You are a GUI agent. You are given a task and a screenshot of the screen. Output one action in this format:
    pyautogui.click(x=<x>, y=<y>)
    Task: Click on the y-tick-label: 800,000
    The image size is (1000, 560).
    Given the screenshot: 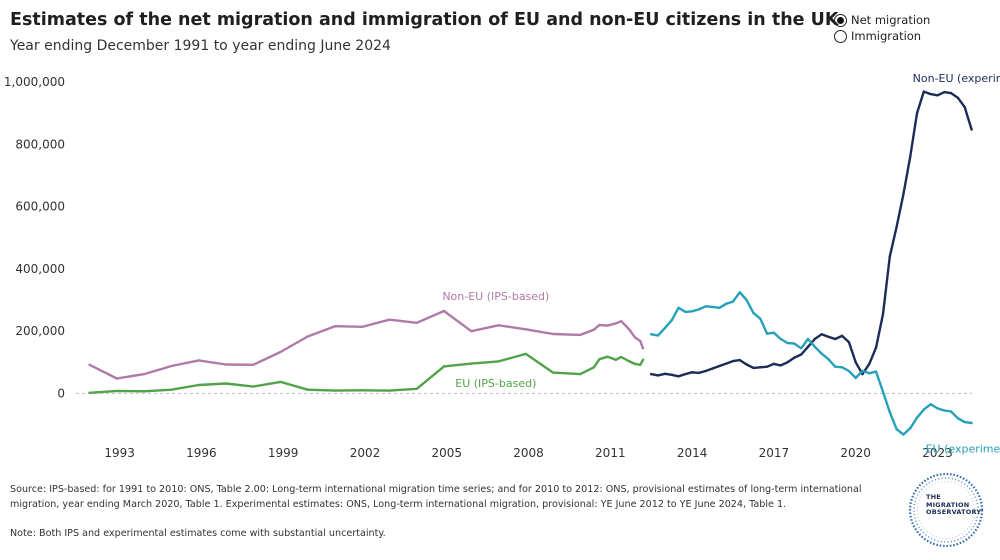 What is the action you would take?
    pyautogui.click(x=40, y=144)
    